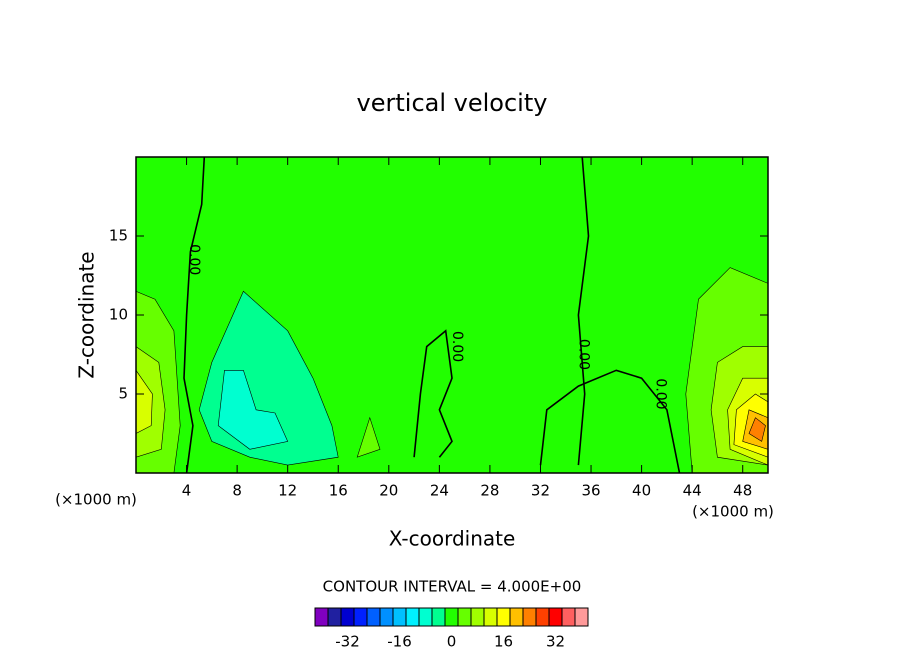  What do you see at coordinates (540, 491) in the screenshot?
I see `x-tick-label: 32` at bounding box center [540, 491].